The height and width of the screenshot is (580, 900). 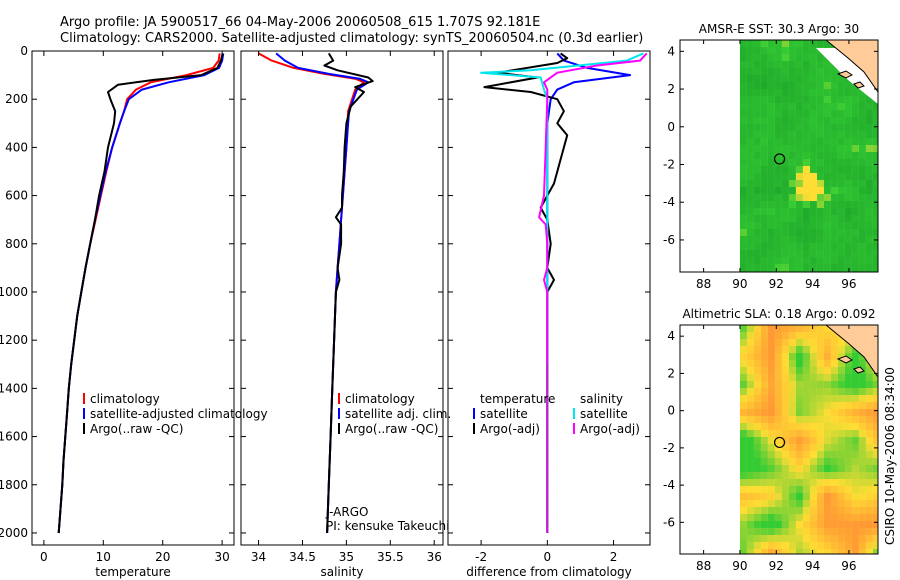 I want to click on legend-entry-satellite-adj-clim: satellite adj. clim., so click(x=398, y=414).